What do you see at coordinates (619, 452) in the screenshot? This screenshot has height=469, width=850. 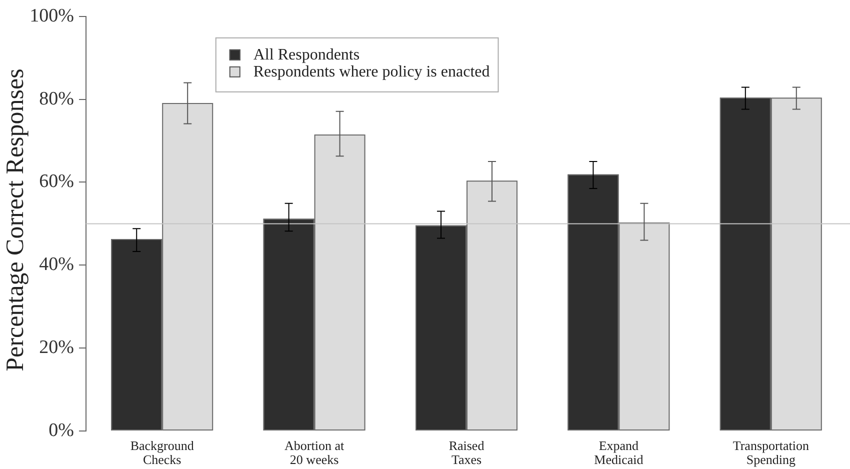 I see `x-tick-label: Expand Medicaid` at bounding box center [619, 452].